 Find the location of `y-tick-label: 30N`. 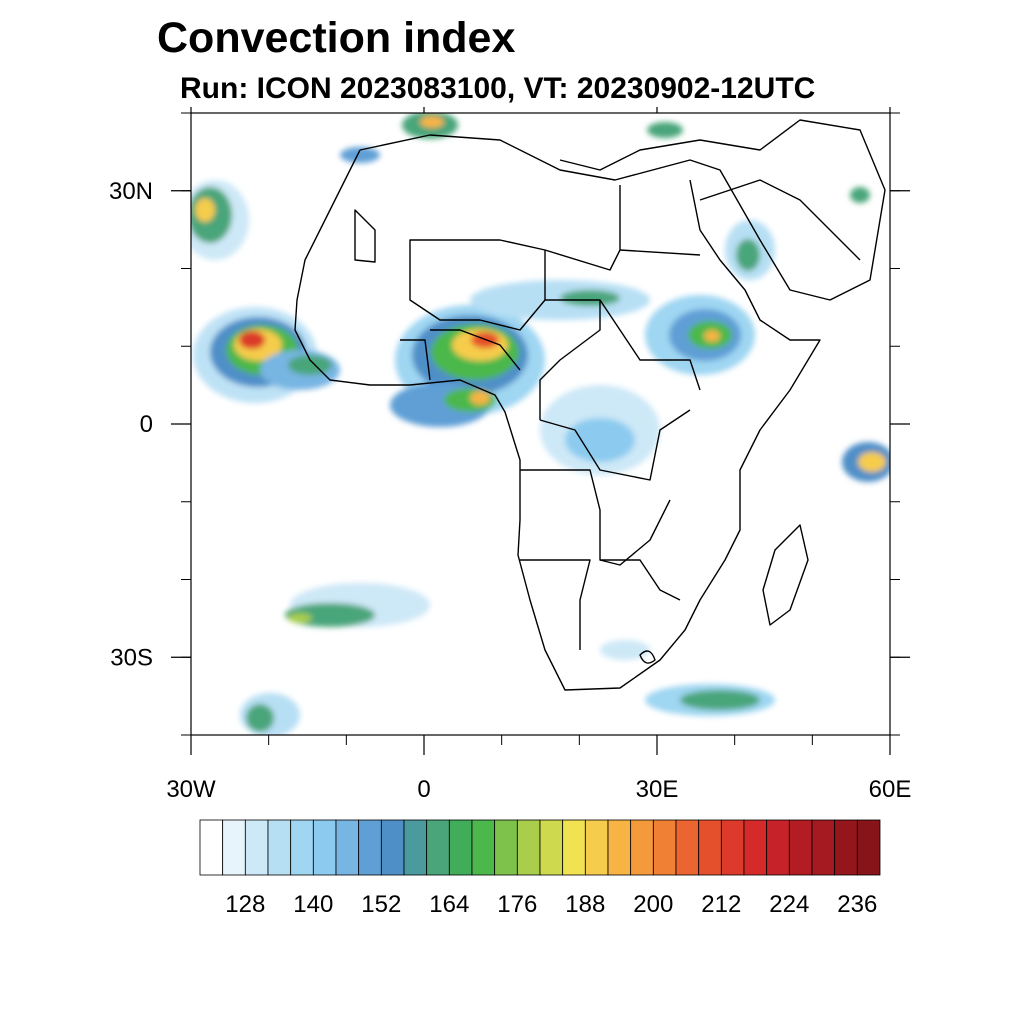

y-tick-label: 30N is located at coordinates (131, 191).